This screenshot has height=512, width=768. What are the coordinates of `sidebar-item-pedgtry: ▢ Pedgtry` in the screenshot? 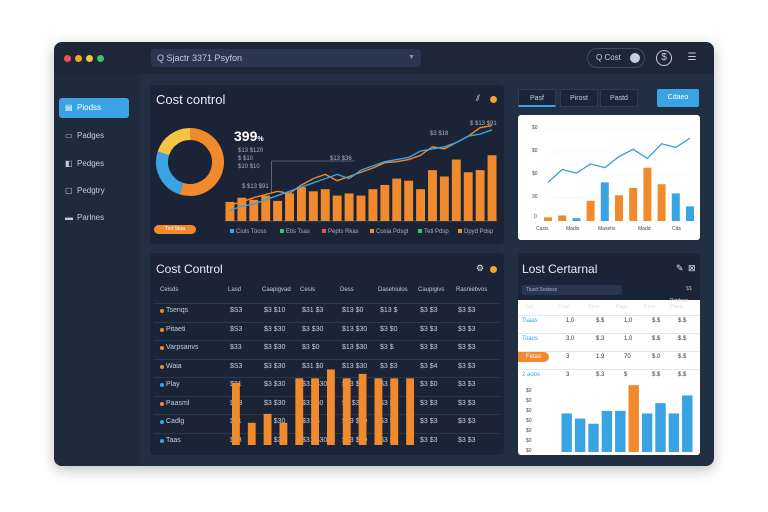 It's located at (94, 191).